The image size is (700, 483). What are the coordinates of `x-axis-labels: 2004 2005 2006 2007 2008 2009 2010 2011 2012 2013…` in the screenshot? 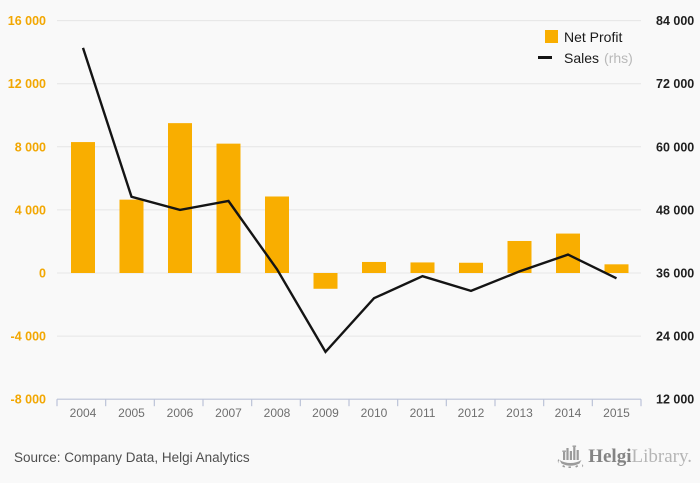 It's located at (350, 413).